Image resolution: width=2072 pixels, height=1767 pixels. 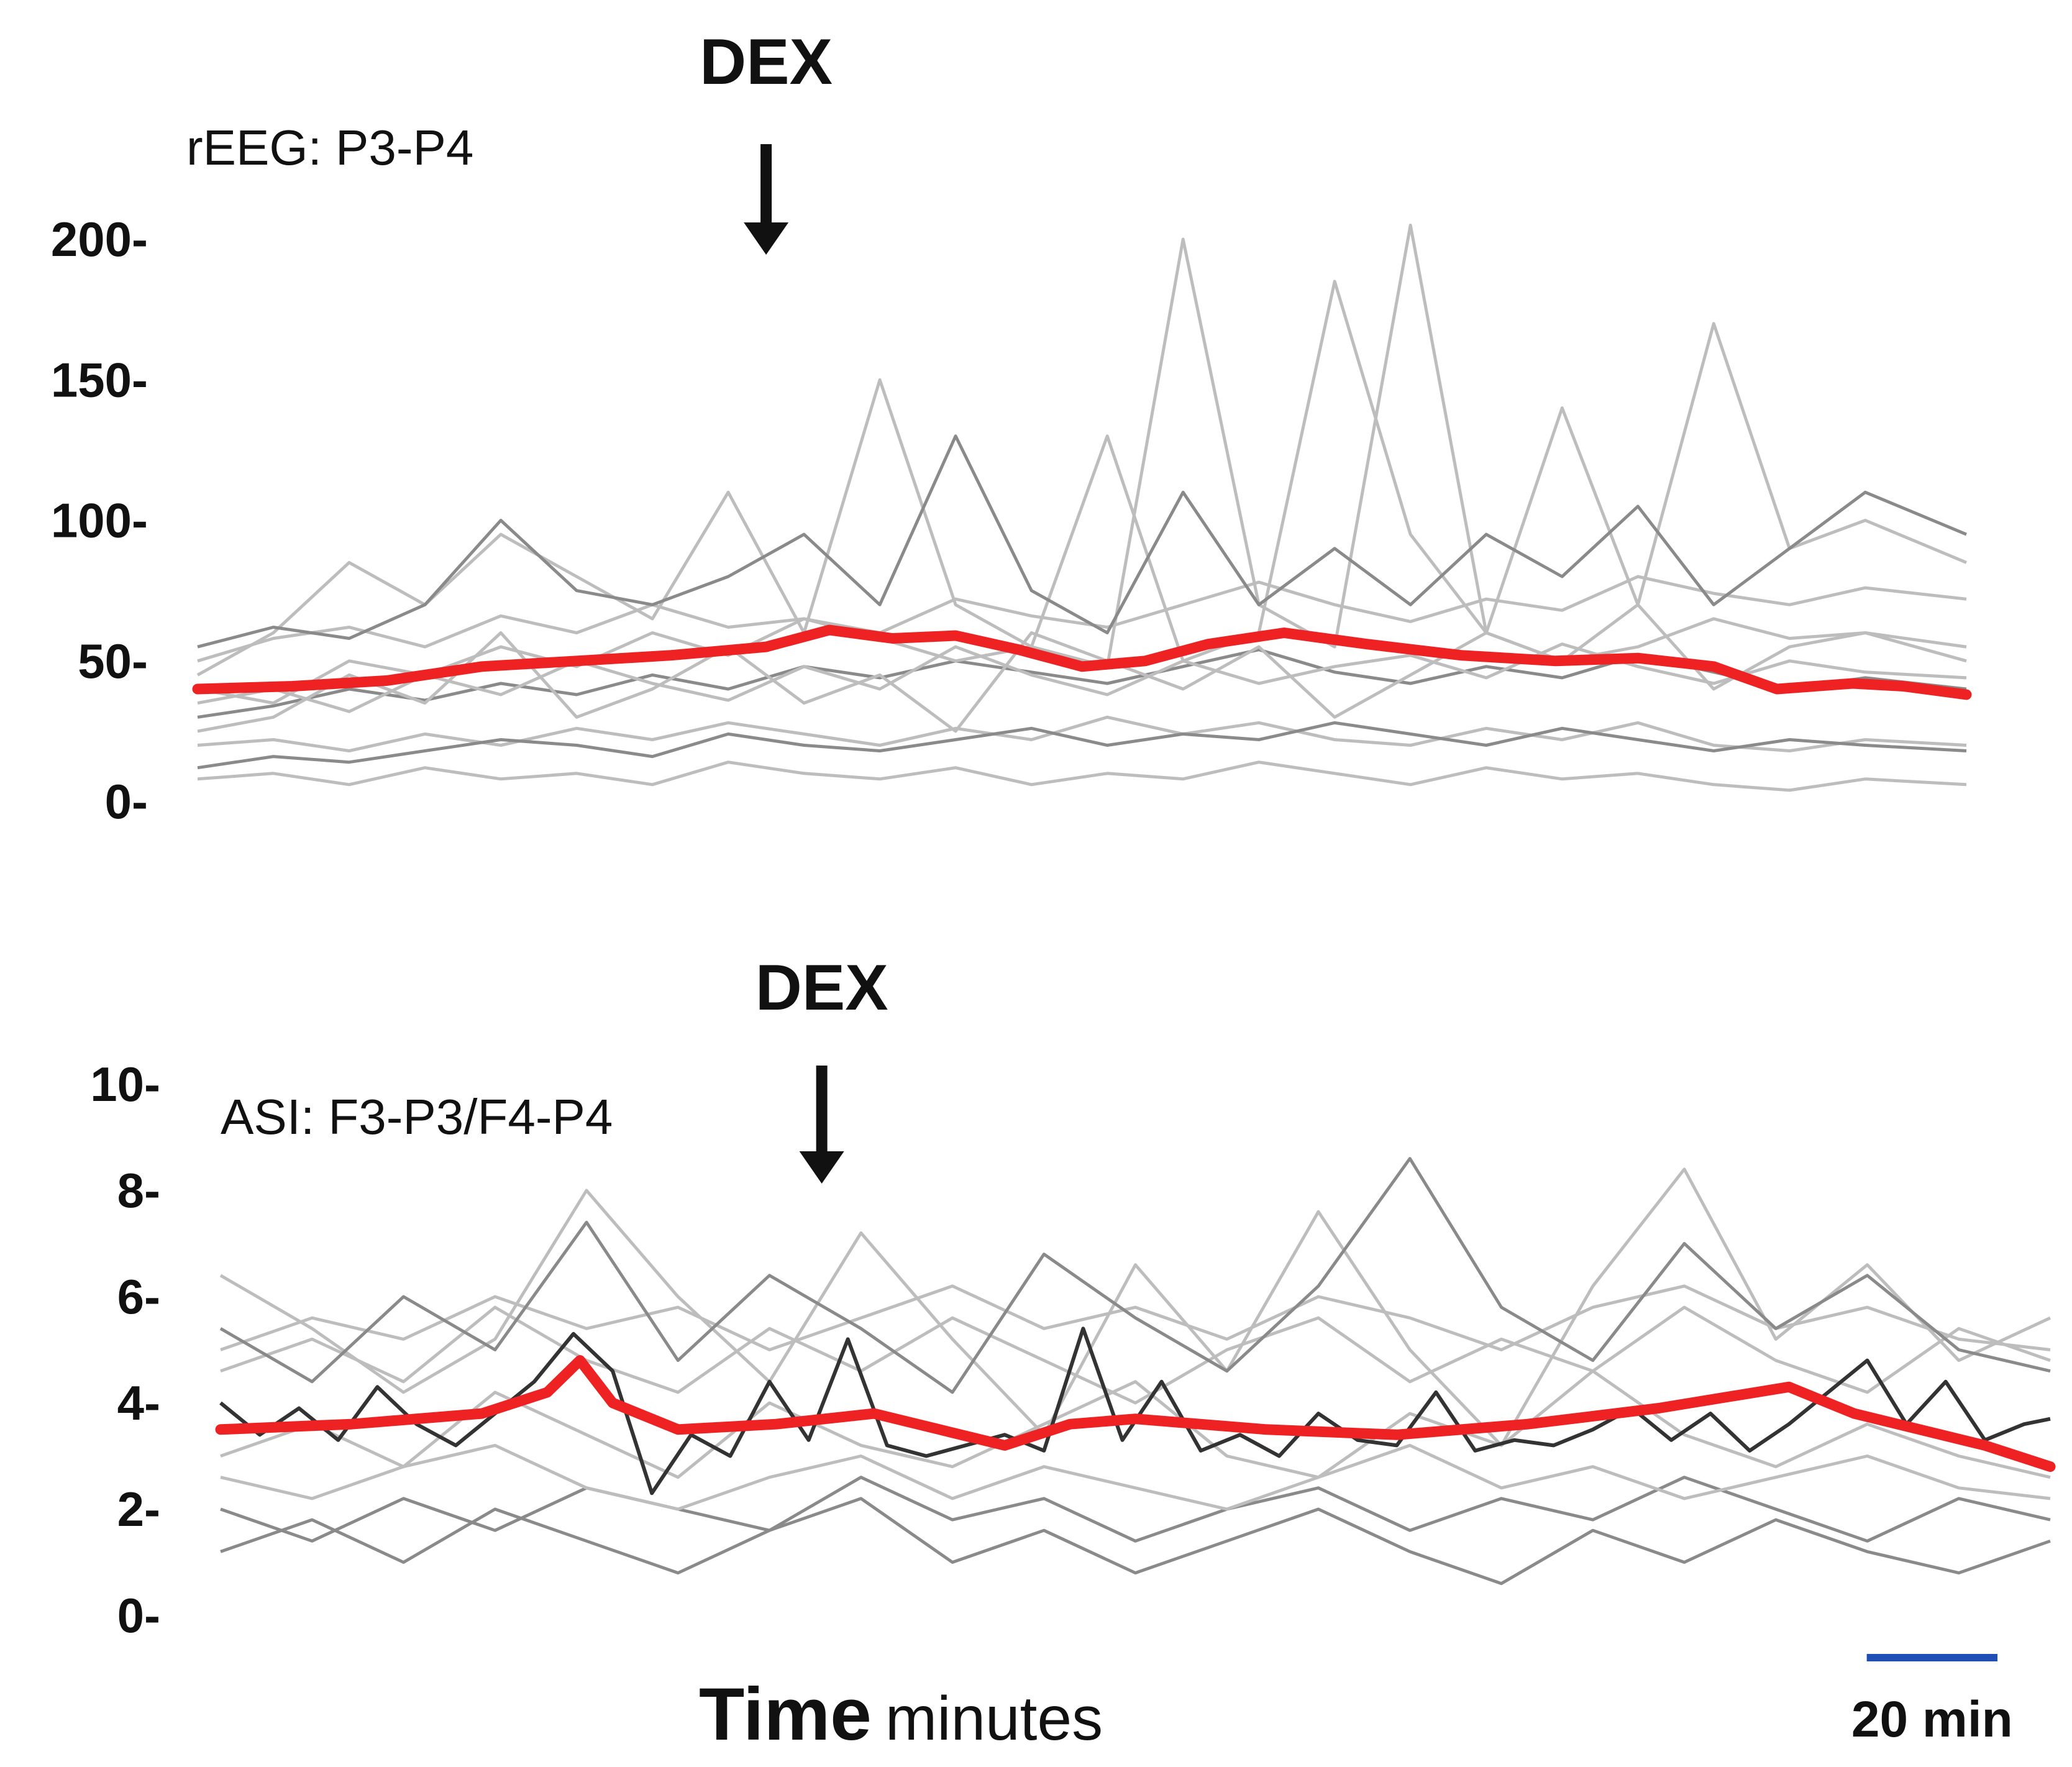 What do you see at coordinates (113, 661) in the screenshot?
I see `y-tick-label: 50-` at bounding box center [113, 661].